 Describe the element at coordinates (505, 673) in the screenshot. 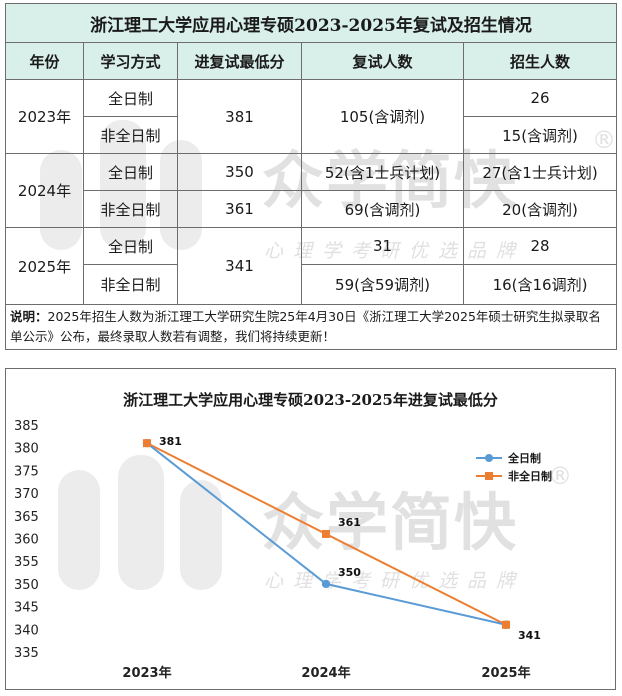

I see `x-tick-label: 2025年` at that location.